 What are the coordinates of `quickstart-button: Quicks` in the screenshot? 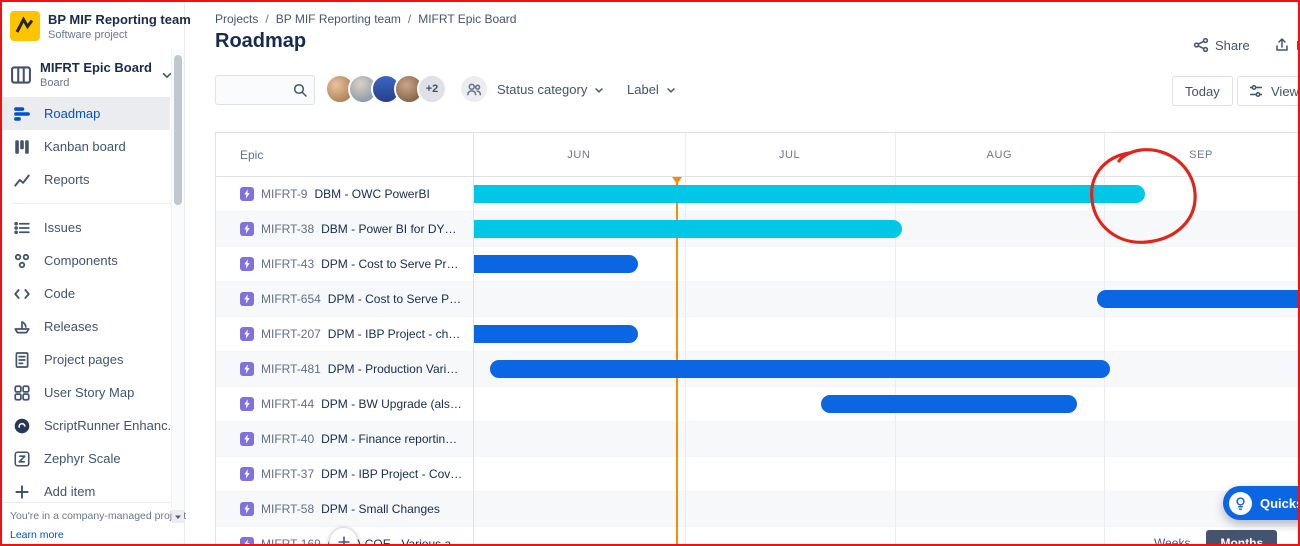 It's located at (1261, 503).